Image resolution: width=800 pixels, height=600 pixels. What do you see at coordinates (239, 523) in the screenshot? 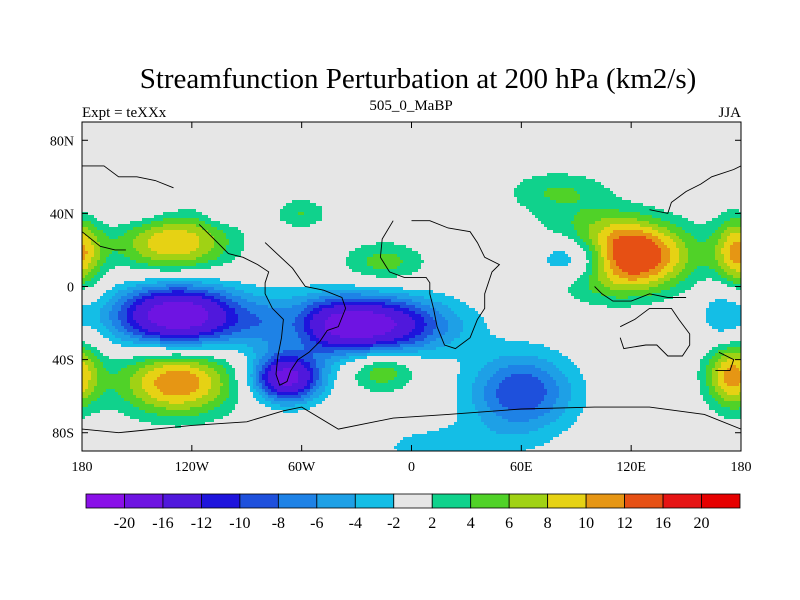
I see `colorbar-label: -10` at bounding box center [239, 523].